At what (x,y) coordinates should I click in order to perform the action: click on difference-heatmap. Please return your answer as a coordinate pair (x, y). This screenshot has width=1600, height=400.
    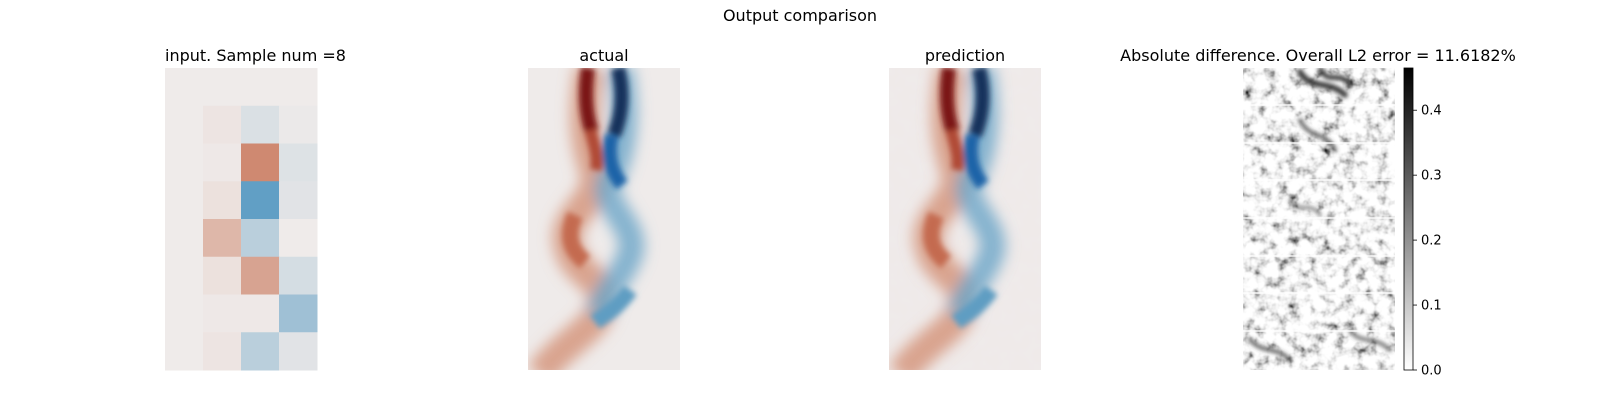
    Looking at the image, I should click on (1319, 219).